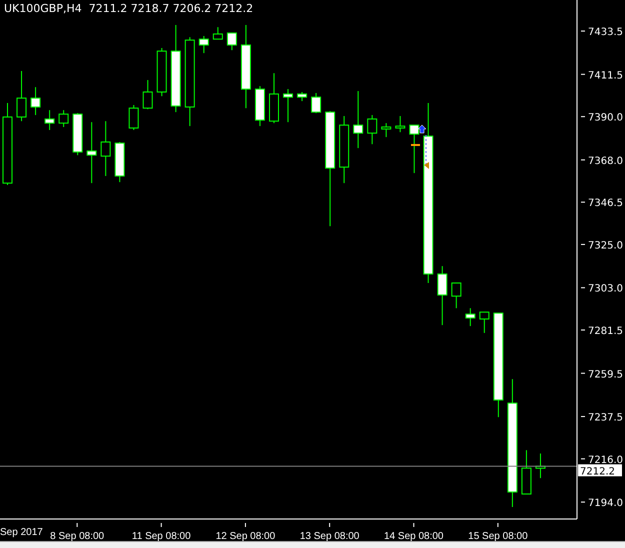  What do you see at coordinates (605, 332) in the screenshot?
I see `y-tick-label: 7281.5` at bounding box center [605, 332].